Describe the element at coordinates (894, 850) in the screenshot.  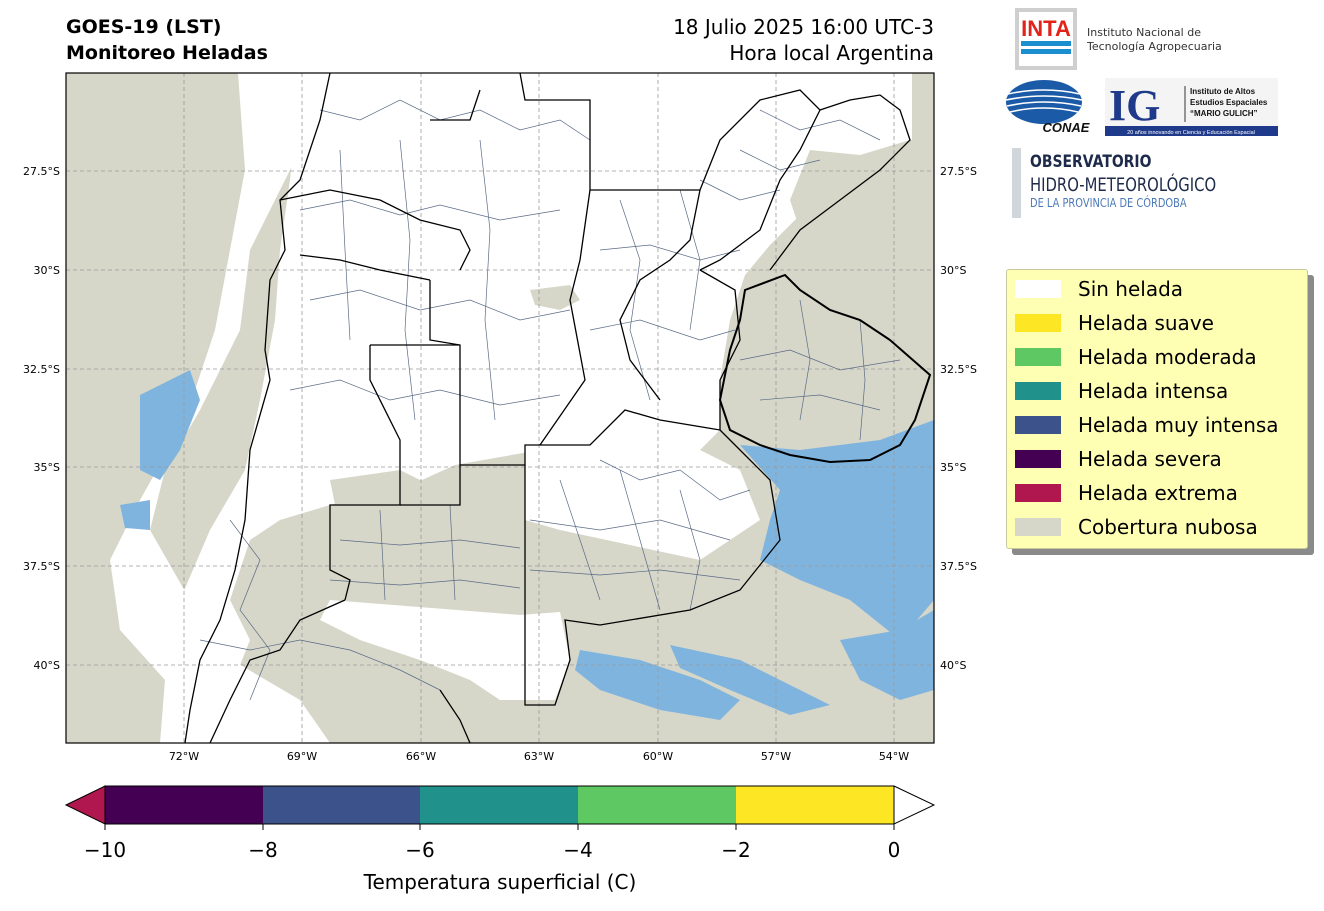
I see `colorbar-tick: 0` at that location.